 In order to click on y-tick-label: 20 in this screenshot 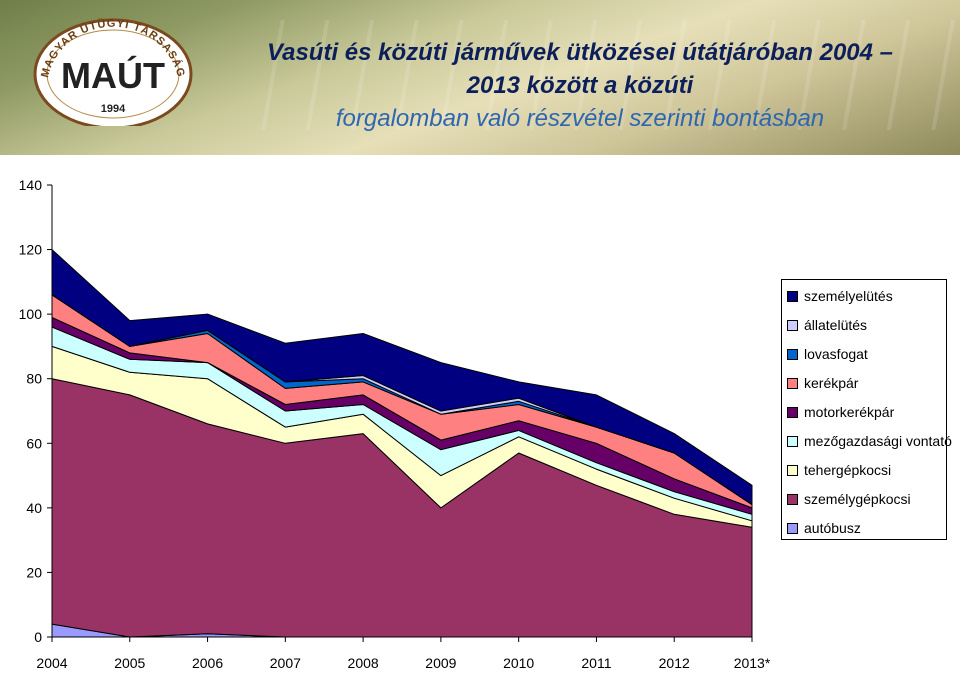, I will do `click(34, 572)`.